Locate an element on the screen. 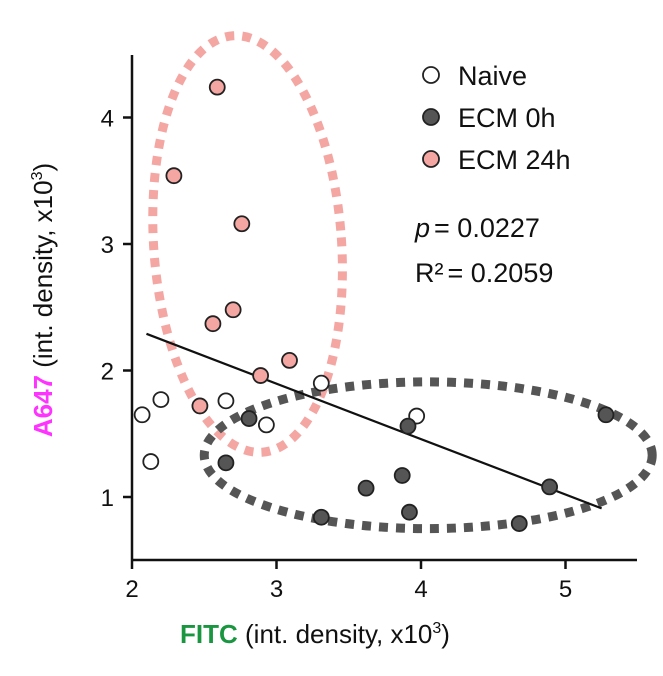 This screenshot has width=663, height=676. y-axis-title: A647 (int. density, x103) is located at coordinates (43, 300).